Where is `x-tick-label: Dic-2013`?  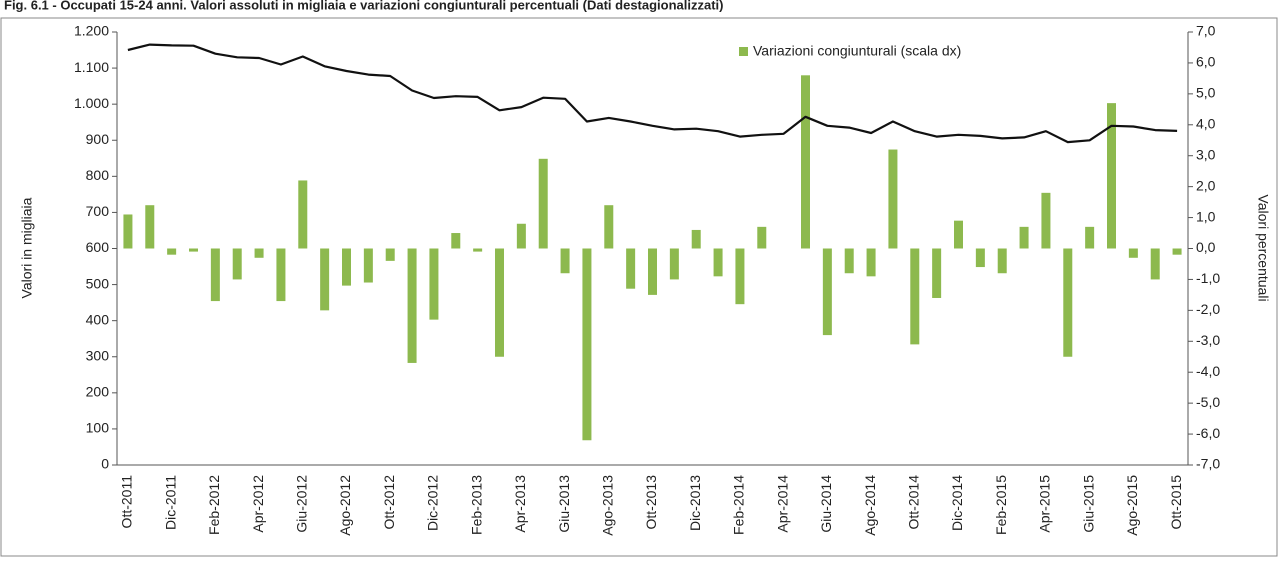 x-tick-label: Dic-2013 is located at coordinates (695, 503).